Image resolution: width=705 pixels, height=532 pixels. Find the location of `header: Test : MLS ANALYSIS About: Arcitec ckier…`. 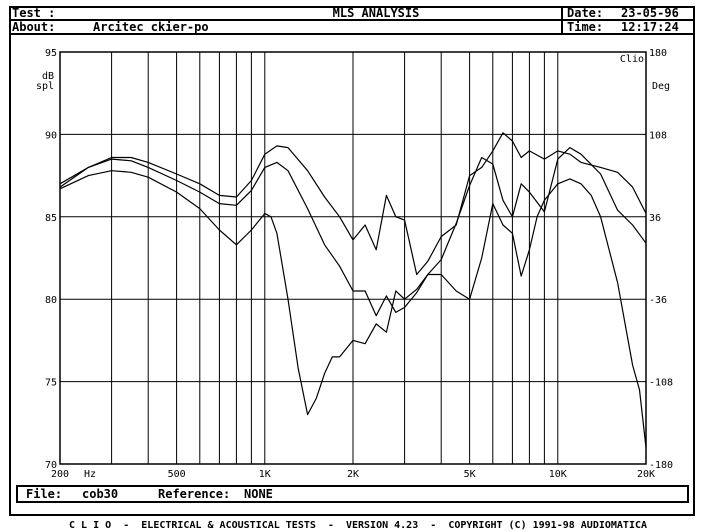

header: Test : MLS ANALYSIS About: Arcitec ckier… is located at coordinates (352, 20).